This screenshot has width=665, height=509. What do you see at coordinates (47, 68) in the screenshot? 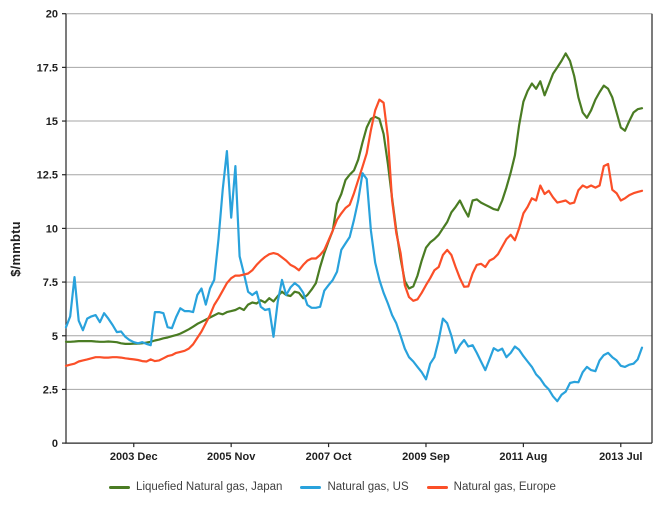
I see `svg-text: 17.5` at bounding box center [47, 68].